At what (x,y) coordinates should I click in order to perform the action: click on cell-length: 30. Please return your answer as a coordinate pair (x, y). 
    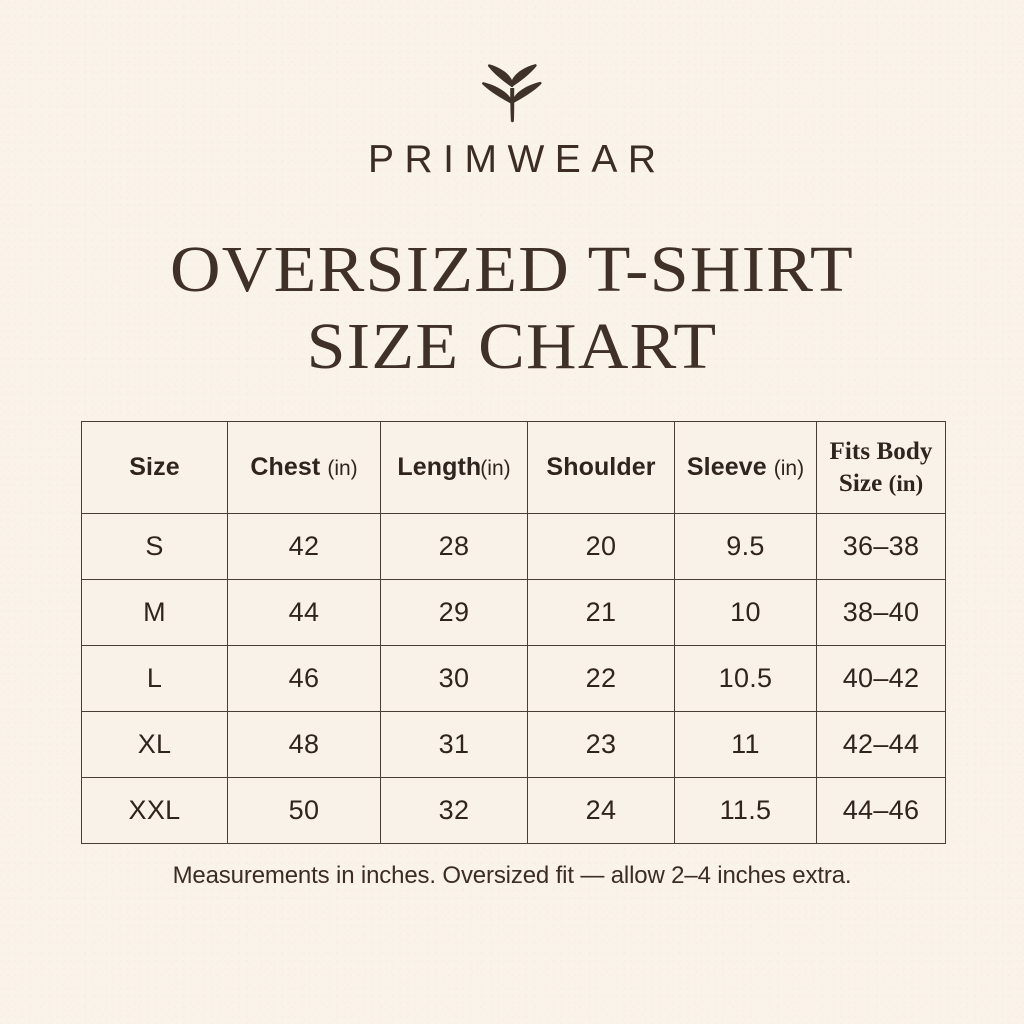
    Looking at the image, I should click on (454, 678).